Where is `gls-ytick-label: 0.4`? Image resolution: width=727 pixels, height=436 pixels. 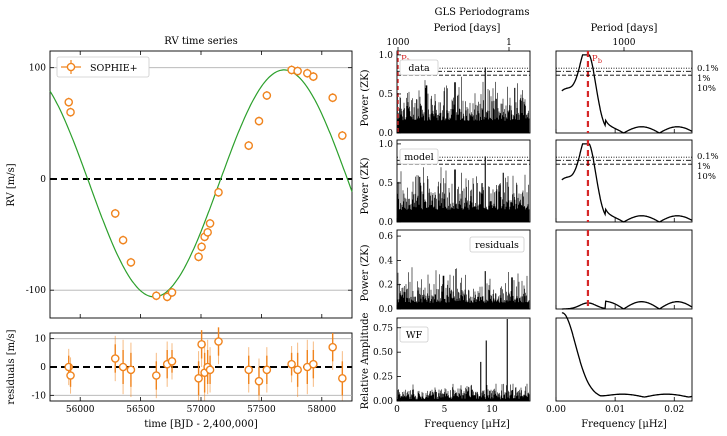 gls-ytick-label: 0.4 is located at coordinates (386, 261).